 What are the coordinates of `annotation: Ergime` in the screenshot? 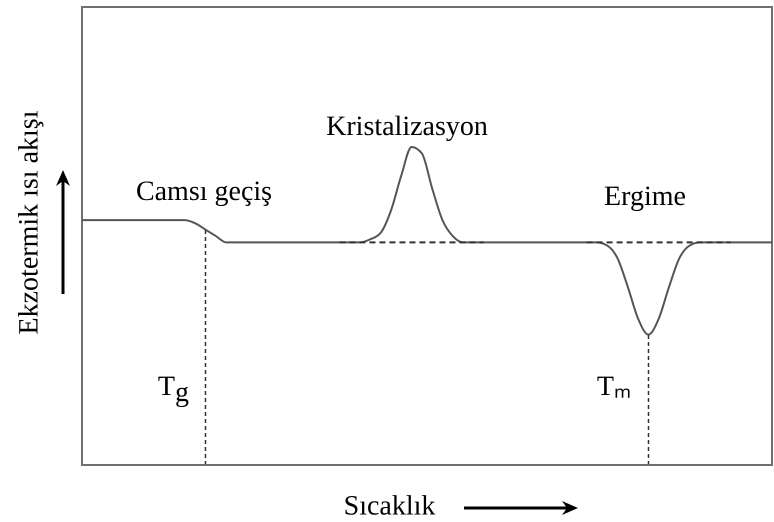 It's located at (645, 196).